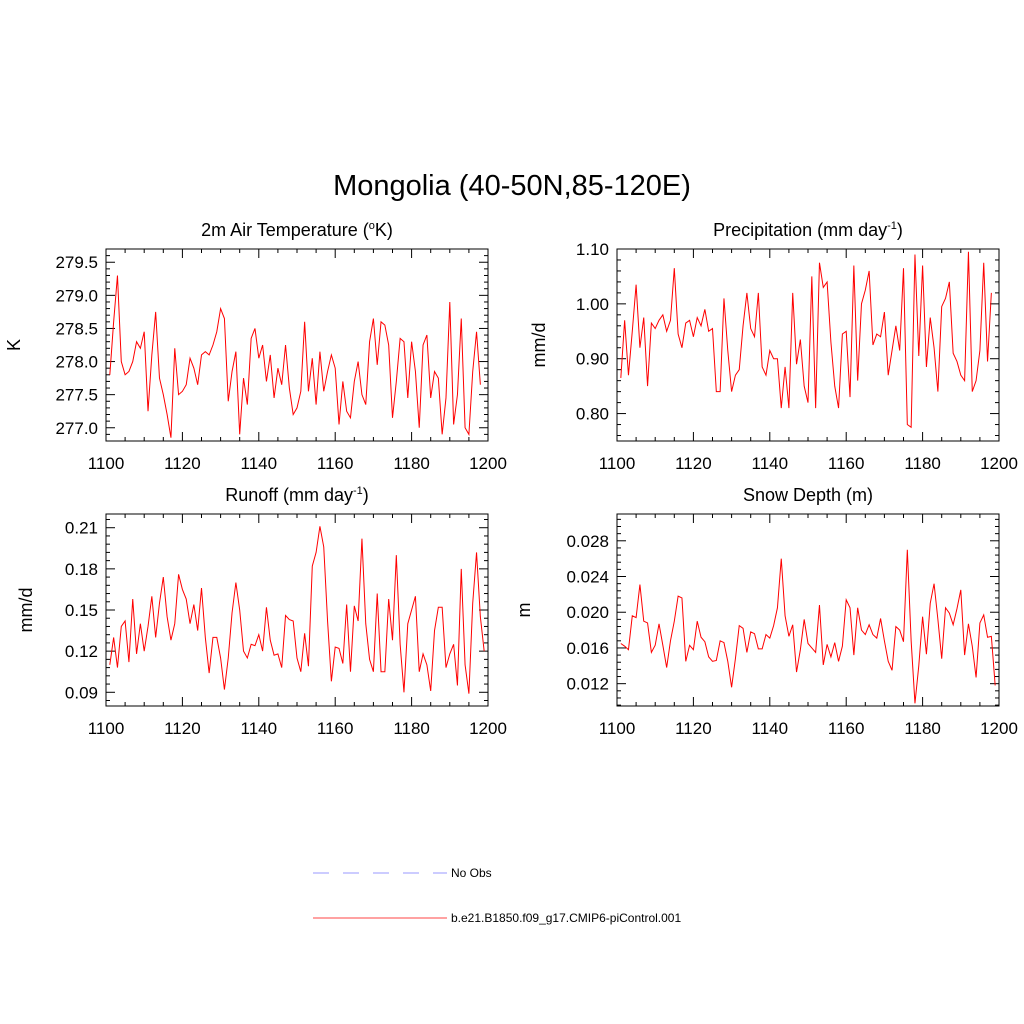  Describe the element at coordinates (587, 648) in the screenshot. I see `y-tick-label: 0.016` at that location.